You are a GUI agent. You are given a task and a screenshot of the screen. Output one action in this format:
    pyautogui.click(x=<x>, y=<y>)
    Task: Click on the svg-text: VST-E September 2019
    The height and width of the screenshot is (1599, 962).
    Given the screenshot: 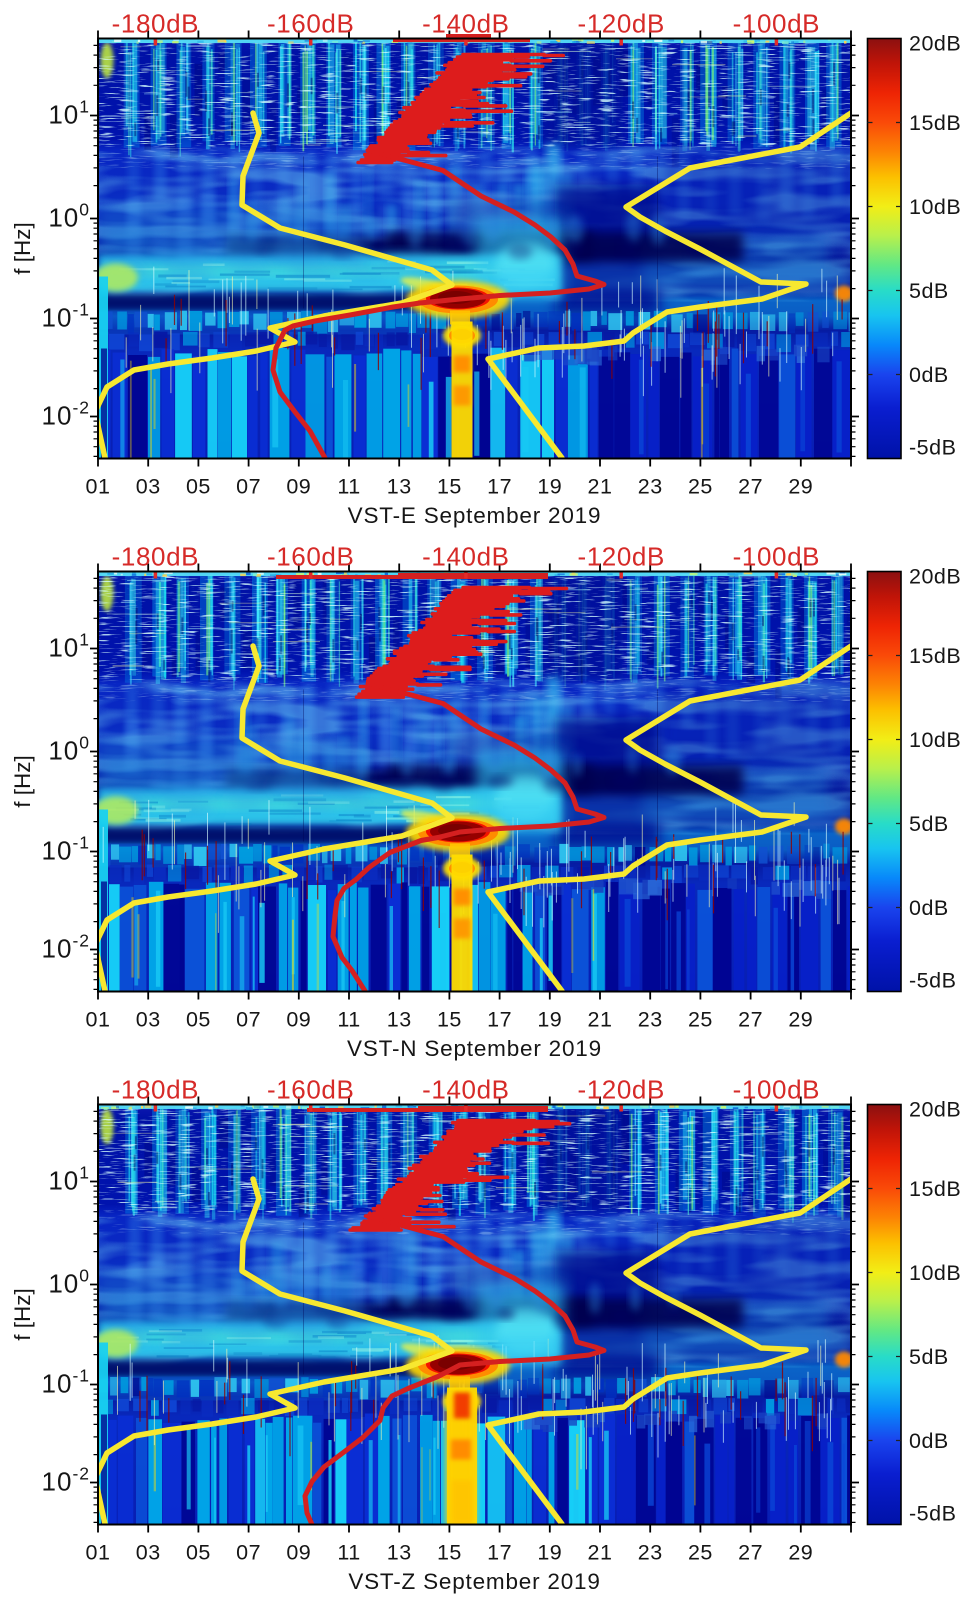 What is the action you would take?
    pyautogui.click(x=475, y=515)
    